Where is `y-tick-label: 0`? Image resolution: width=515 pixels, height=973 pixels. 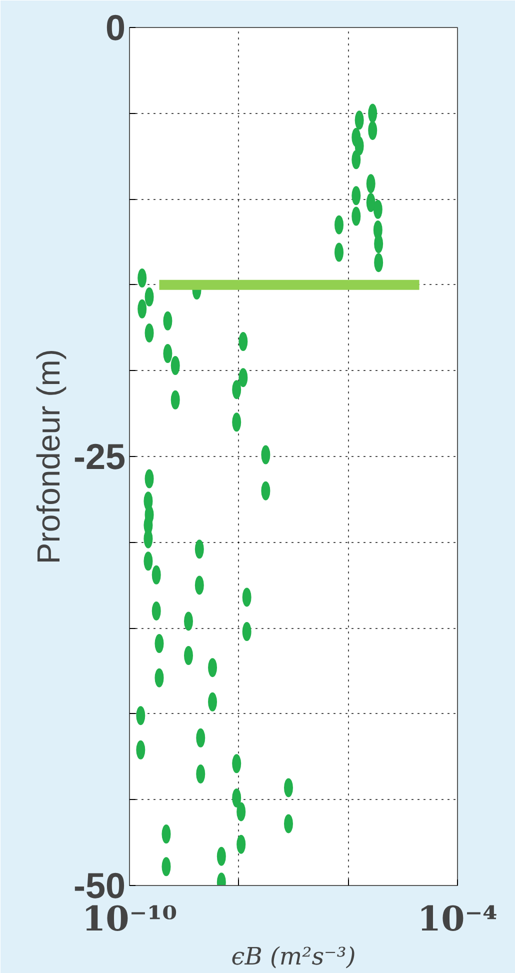 y-tick-label: 0 is located at coordinates (115, 27).